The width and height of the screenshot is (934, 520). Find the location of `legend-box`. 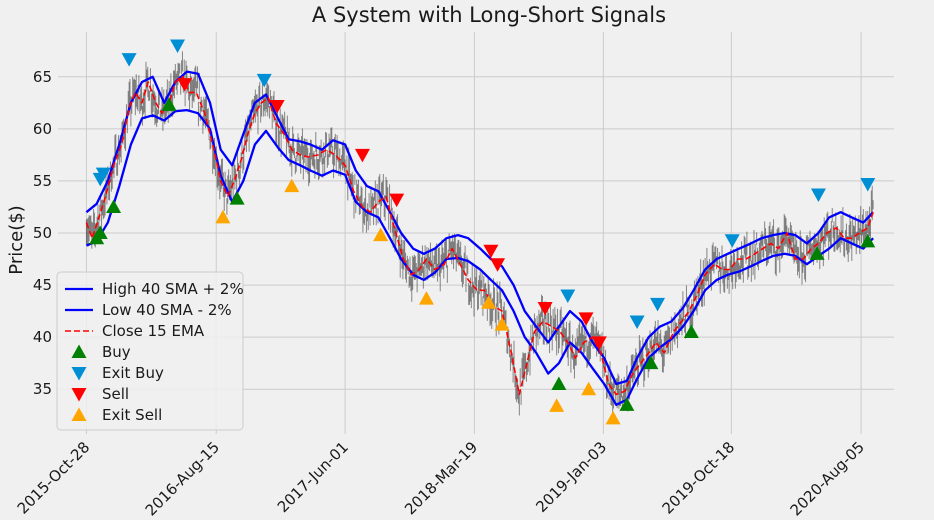

legend-box is located at coordinates (150, 351).